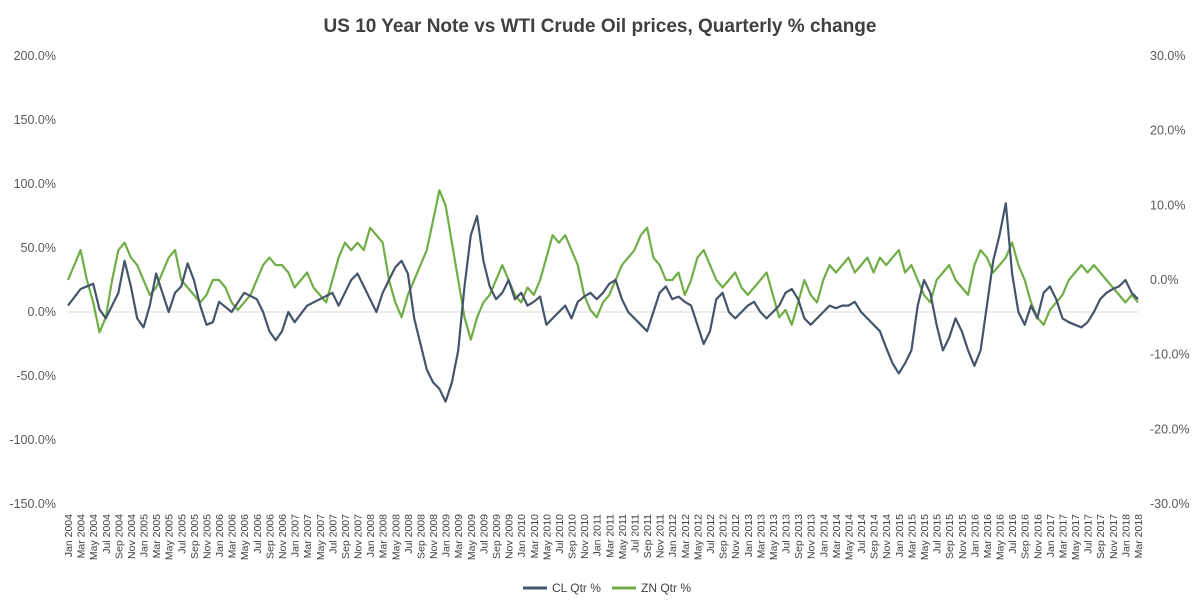 The image size is (1200, 611). I want to click on left-axis-tick-label: 50.0%, so click(38, 248).